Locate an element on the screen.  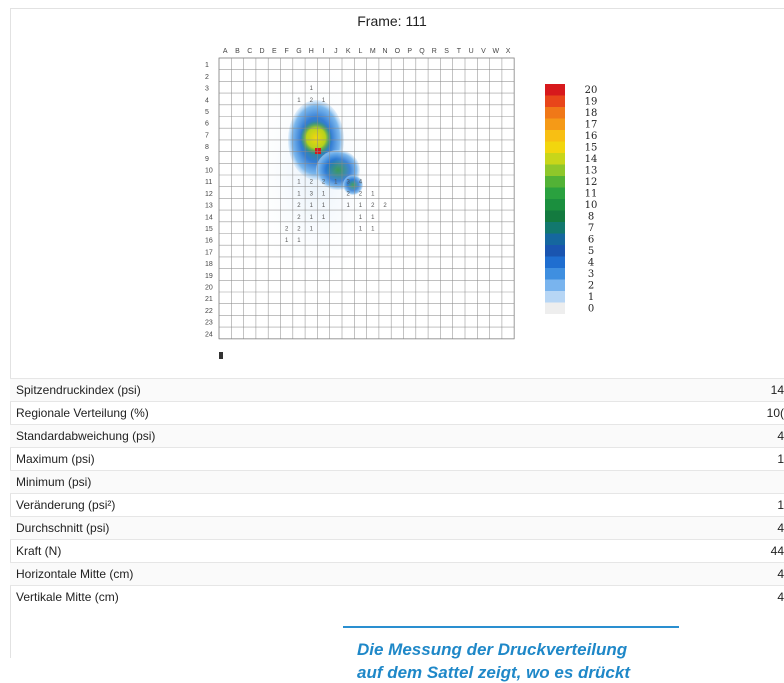
stat-row: Maximum (psi) 1 is located at coordinates (397, 458).